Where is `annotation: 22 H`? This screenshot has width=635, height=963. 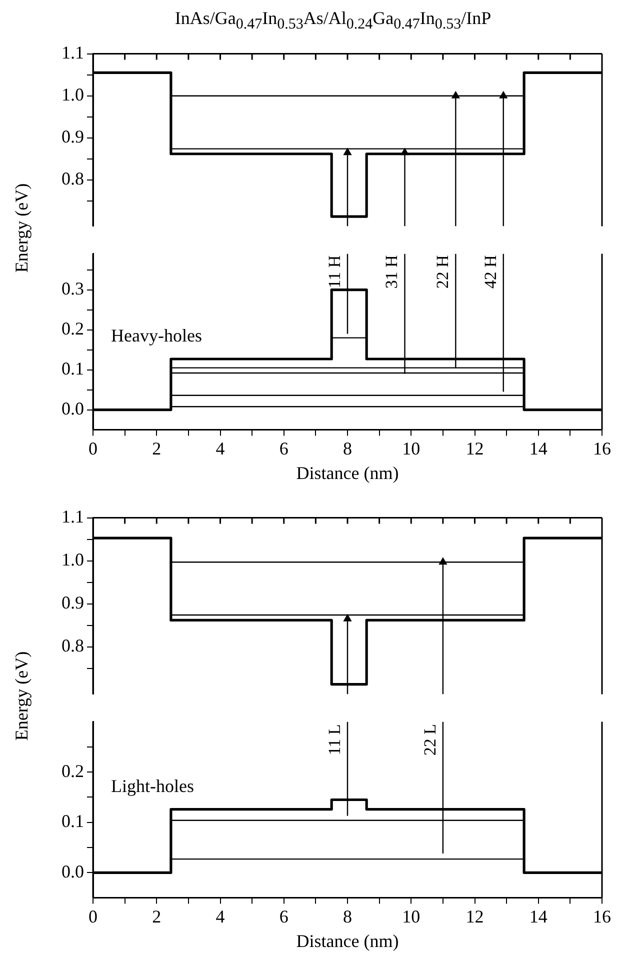 annotation: 22 H is located at coordinates (442, 272).